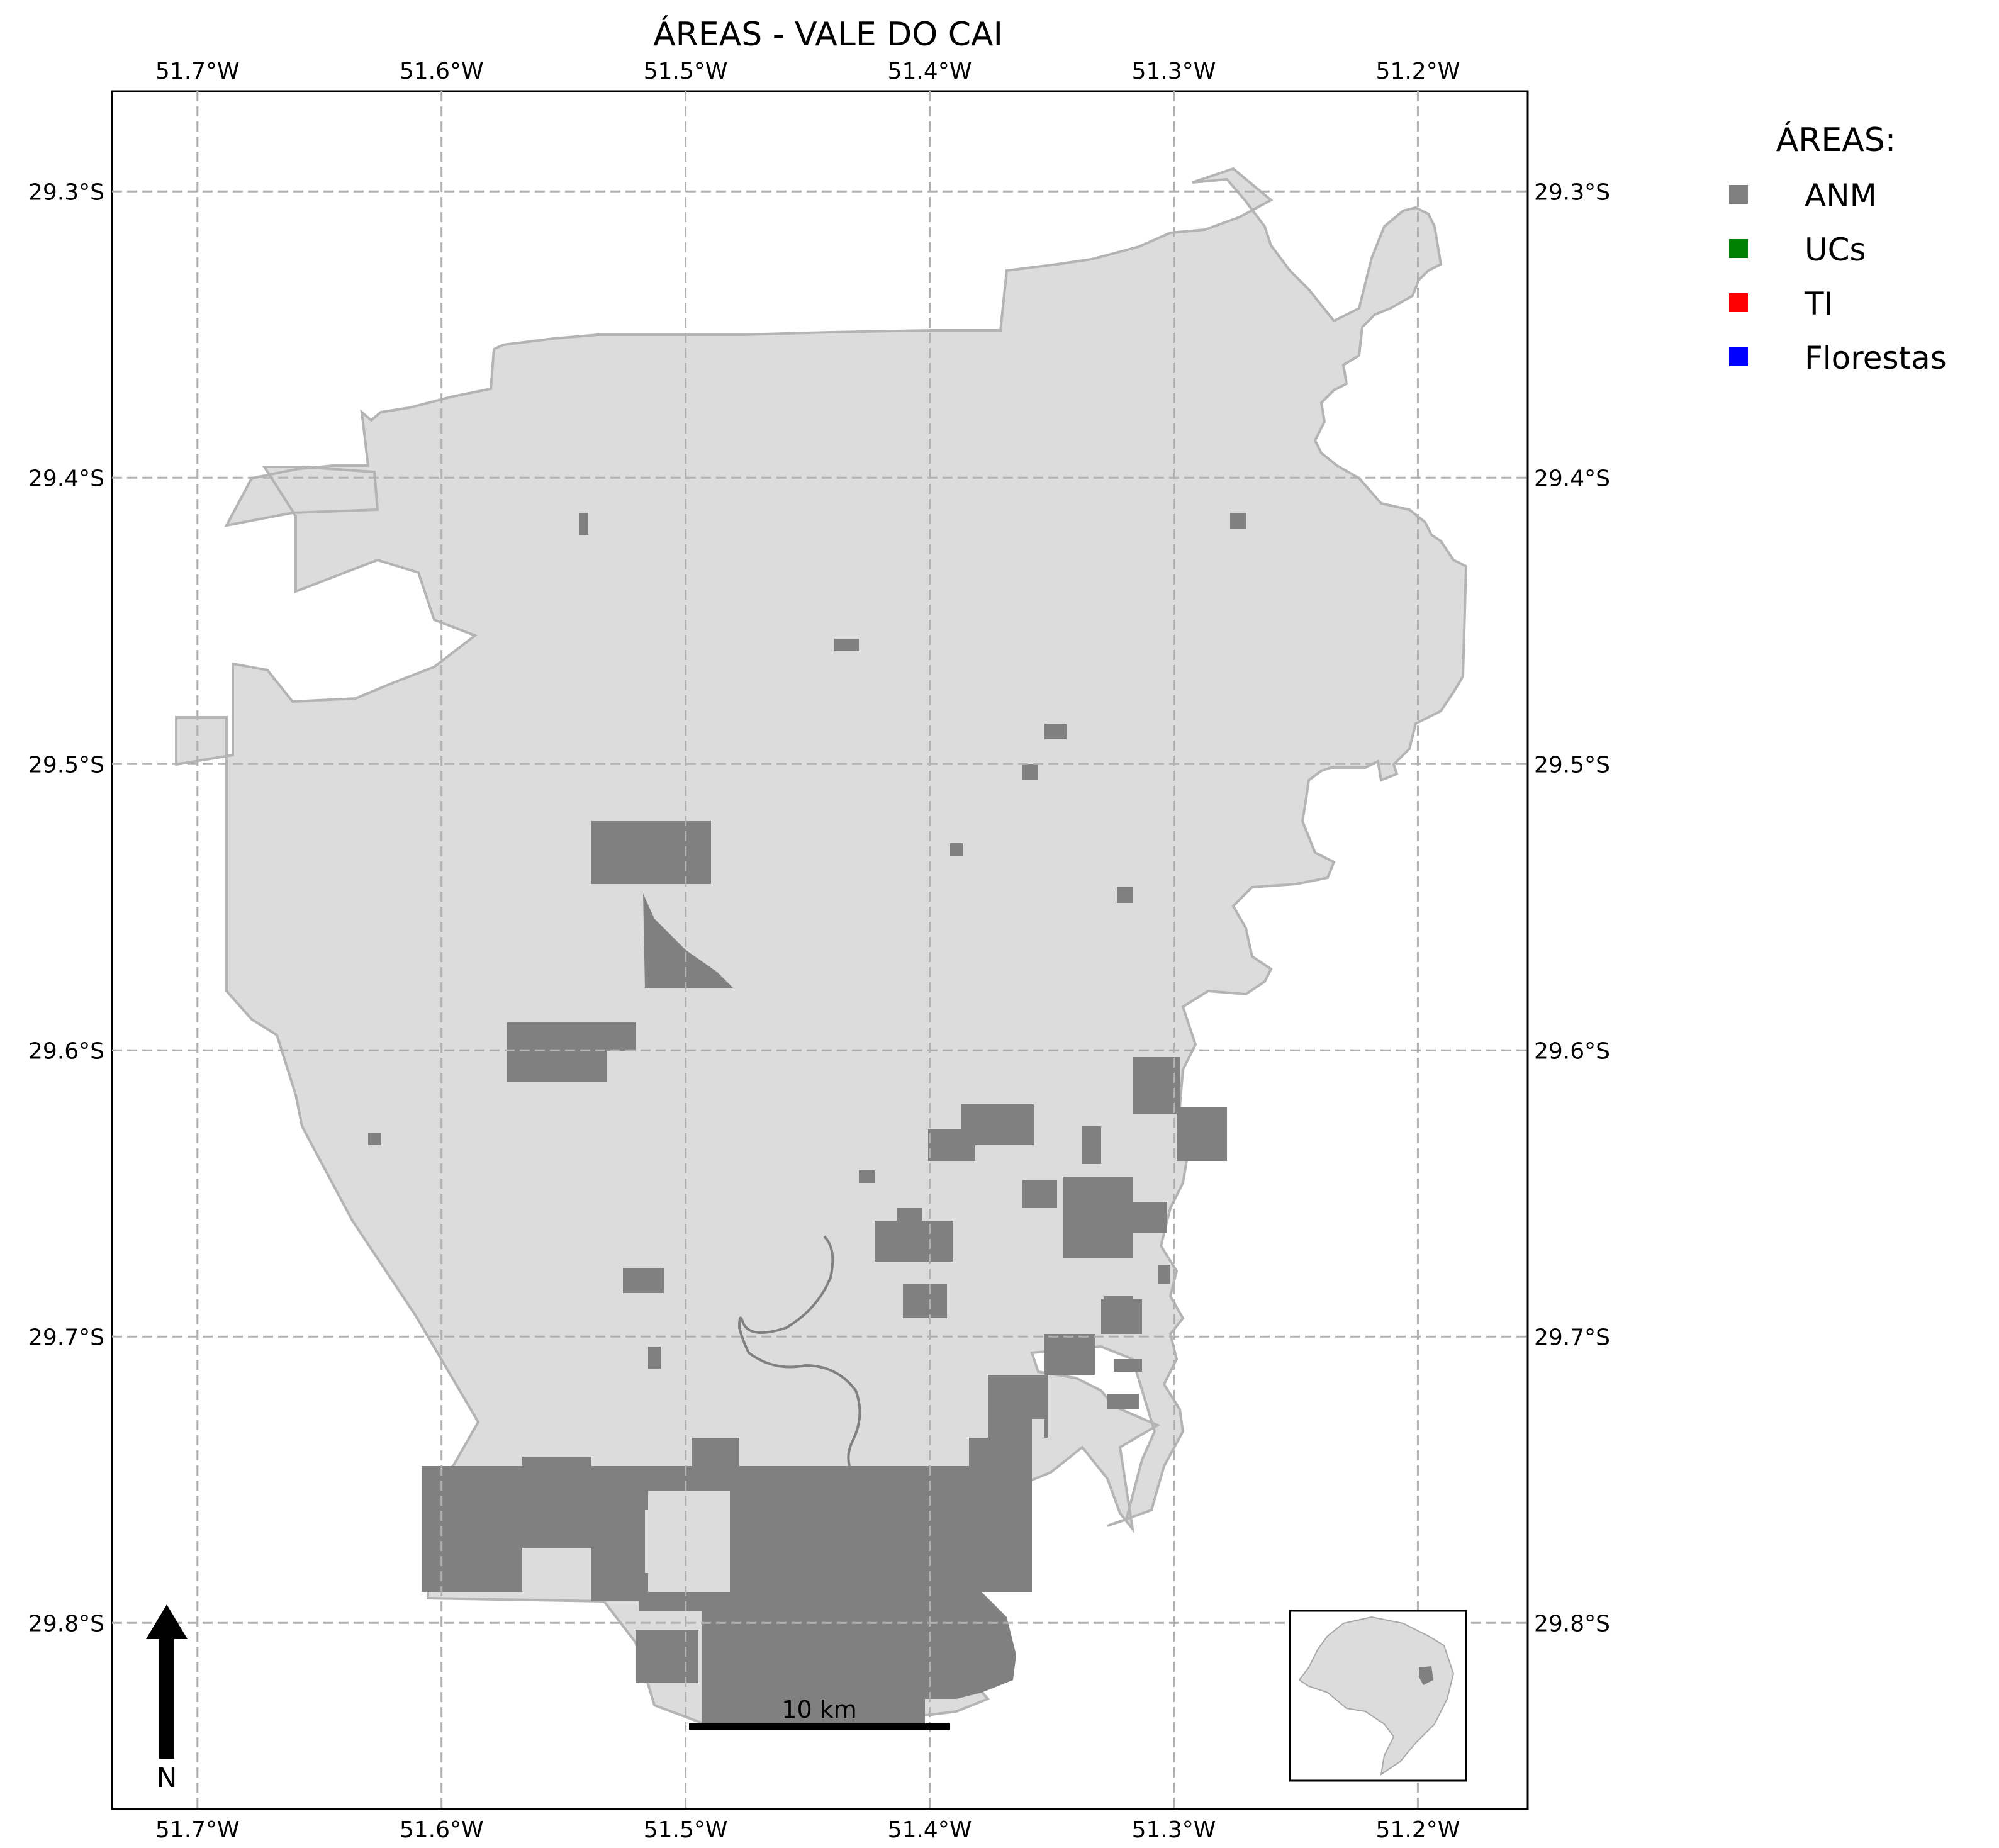 Image resolution: width=1999 pixels, height=1848 pixels. Describe the element at coordinates (66, 1624) in the screenshot. I see `lat-tick-label-left: 29.8°S` at that location.